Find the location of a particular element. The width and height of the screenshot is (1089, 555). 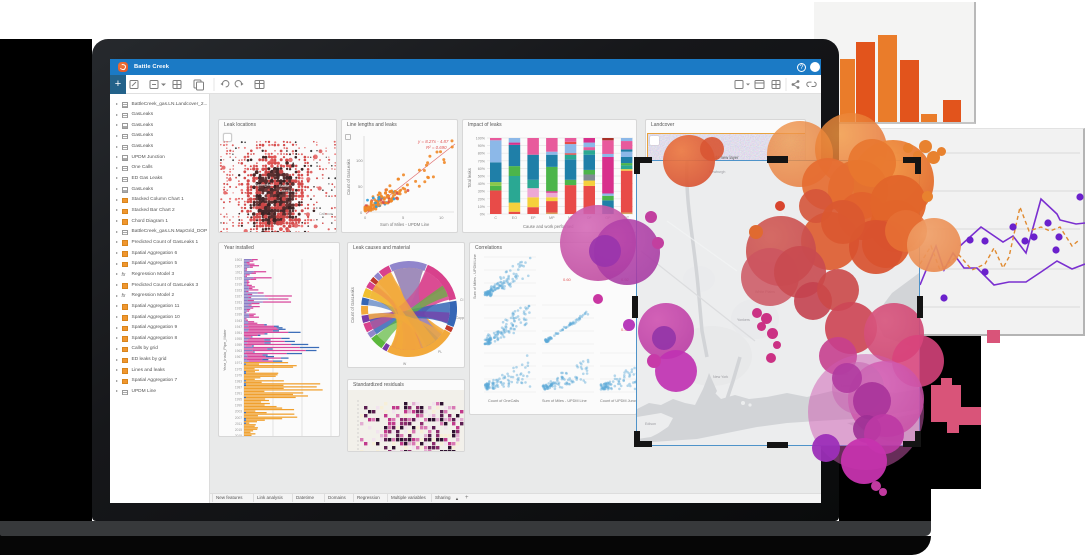

svg-text: 1955 is located at coordinates (238, 339).